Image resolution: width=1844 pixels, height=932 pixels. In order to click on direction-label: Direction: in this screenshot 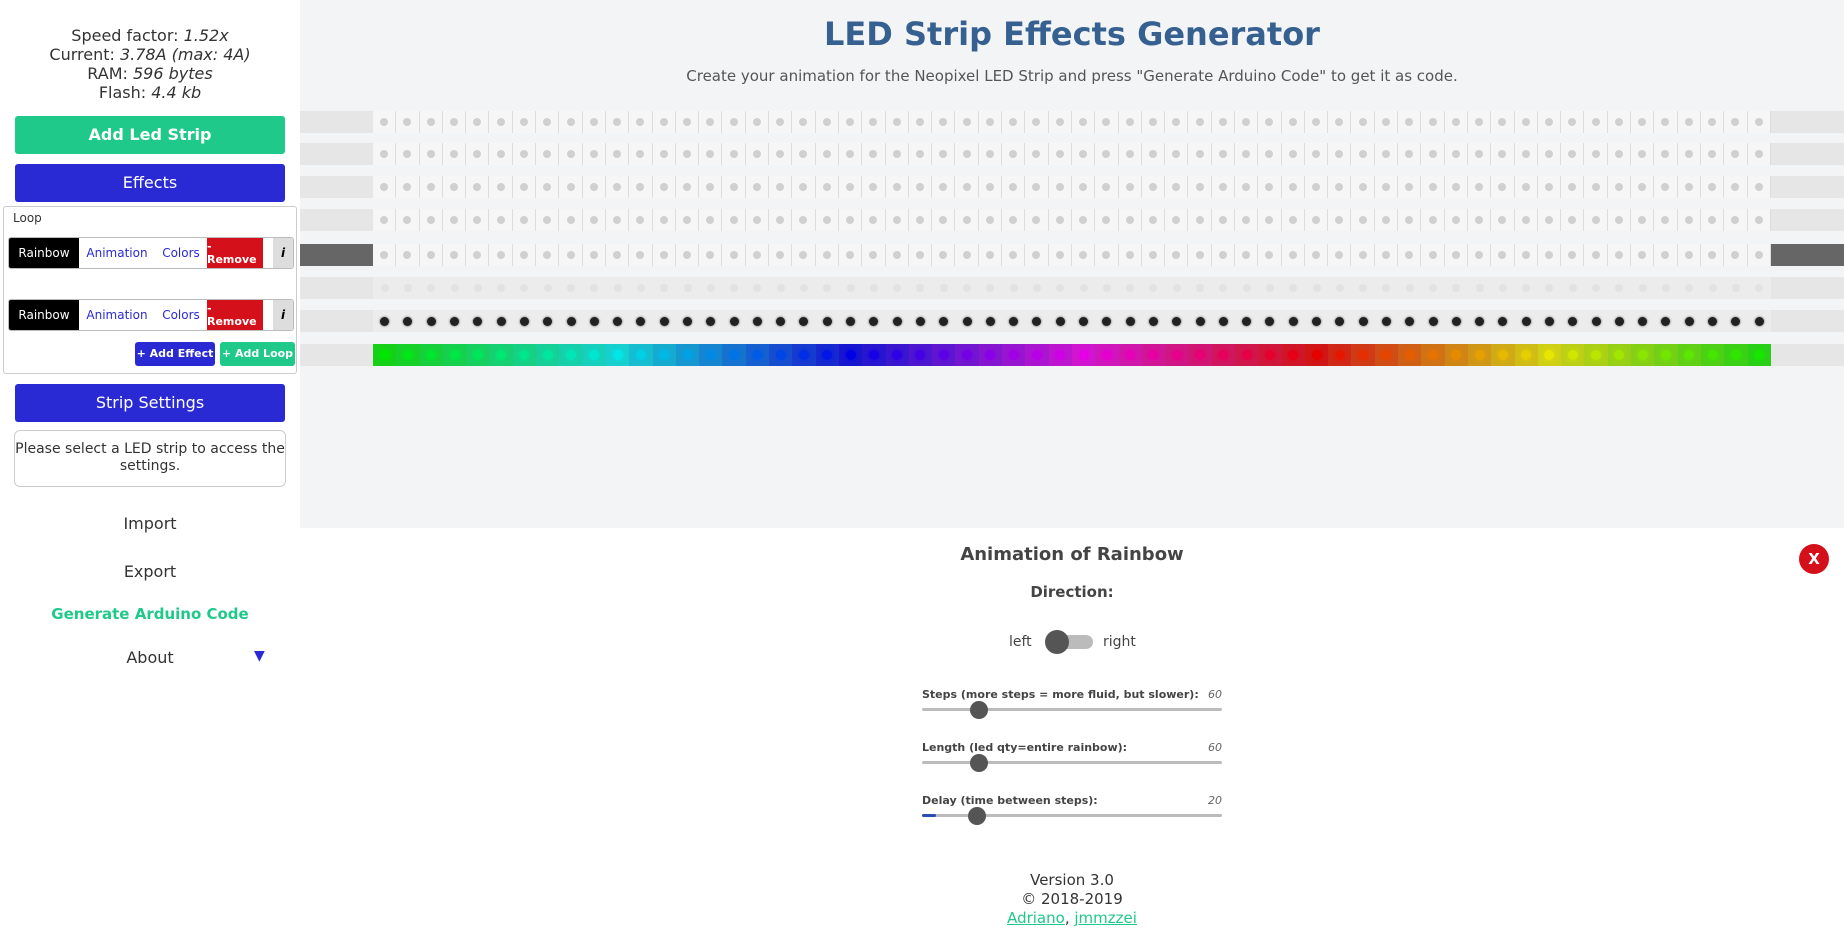, I will do `click(1072, 592)`.